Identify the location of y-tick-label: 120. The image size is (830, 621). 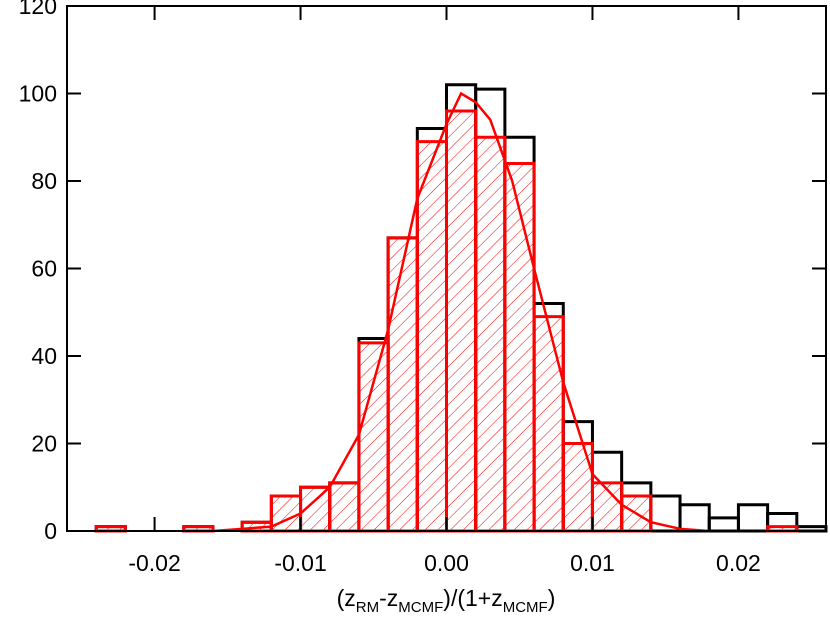
(38, 9).